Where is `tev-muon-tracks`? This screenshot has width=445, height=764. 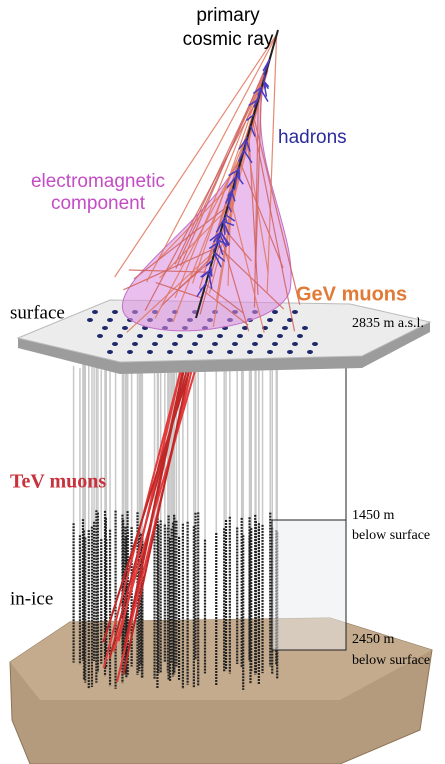 tev-muon-tracks is located at coordinates (152, 511).